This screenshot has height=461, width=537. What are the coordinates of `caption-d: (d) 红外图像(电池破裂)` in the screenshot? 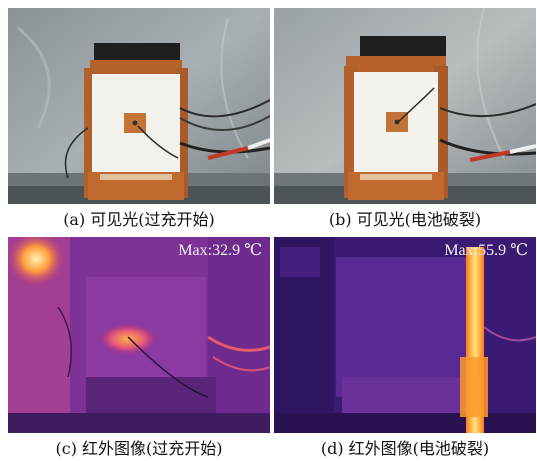 It's located at (405, 448).